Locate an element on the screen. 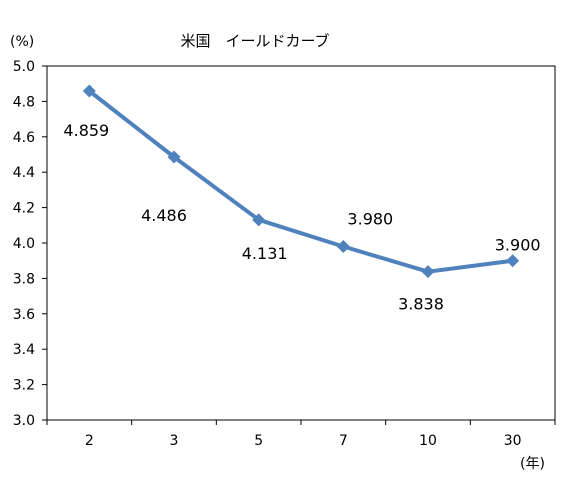  data-label: 3.838 is located at coordinates (421, 304).